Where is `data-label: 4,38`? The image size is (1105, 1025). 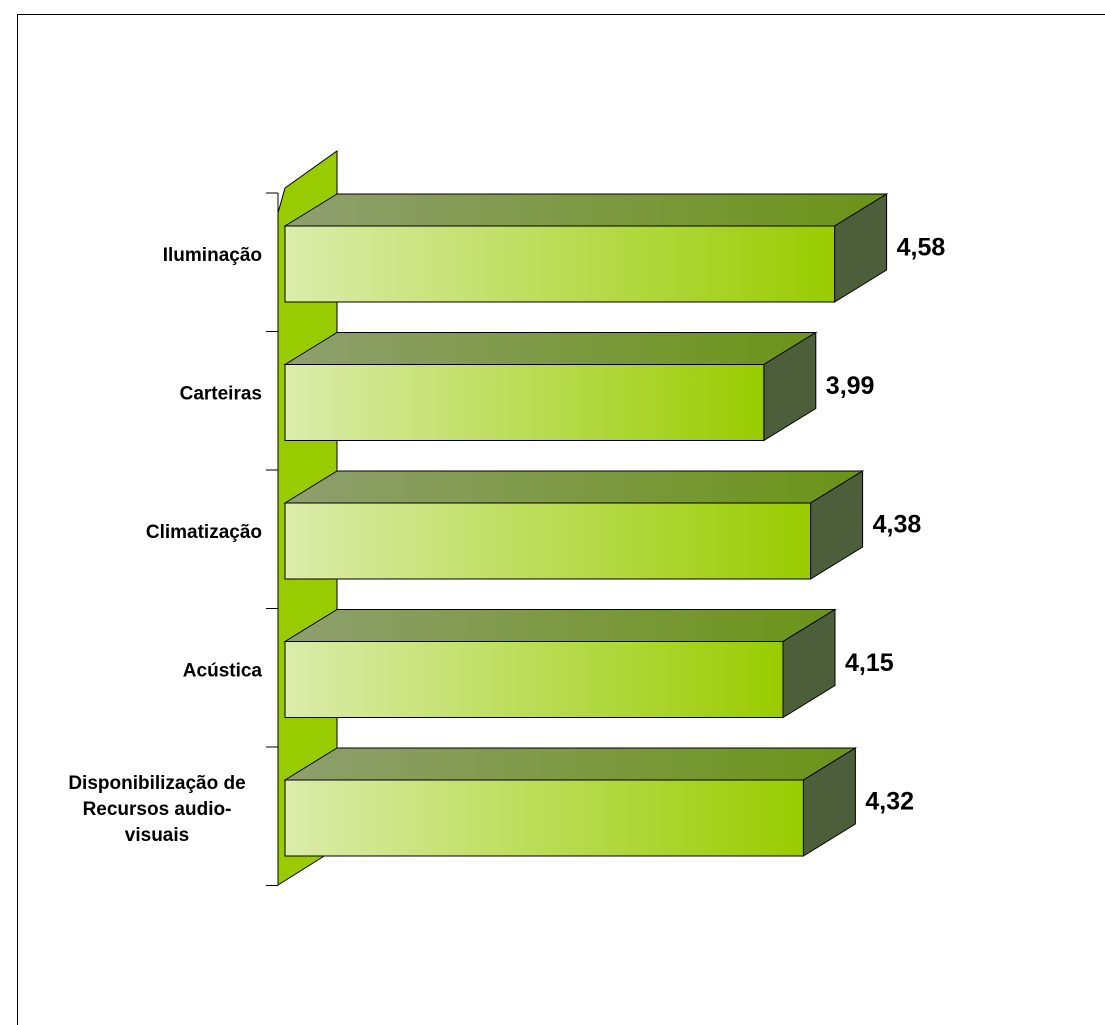 data-label: 4,38 is located at coordinates (897, 525).